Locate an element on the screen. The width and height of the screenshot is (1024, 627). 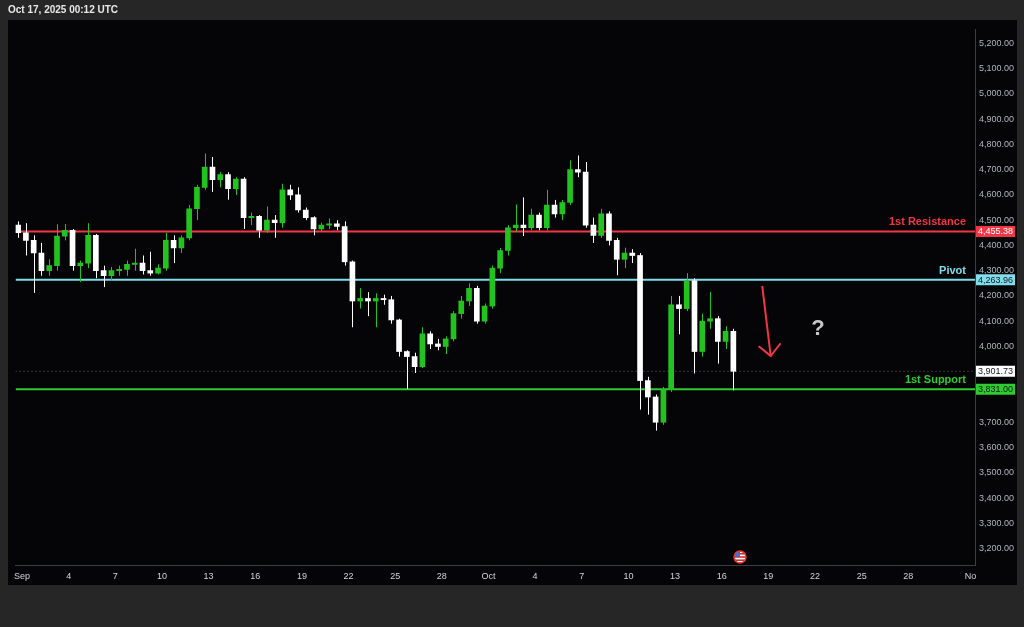
text: 3,901.73 is located at coordinates (995, 371).